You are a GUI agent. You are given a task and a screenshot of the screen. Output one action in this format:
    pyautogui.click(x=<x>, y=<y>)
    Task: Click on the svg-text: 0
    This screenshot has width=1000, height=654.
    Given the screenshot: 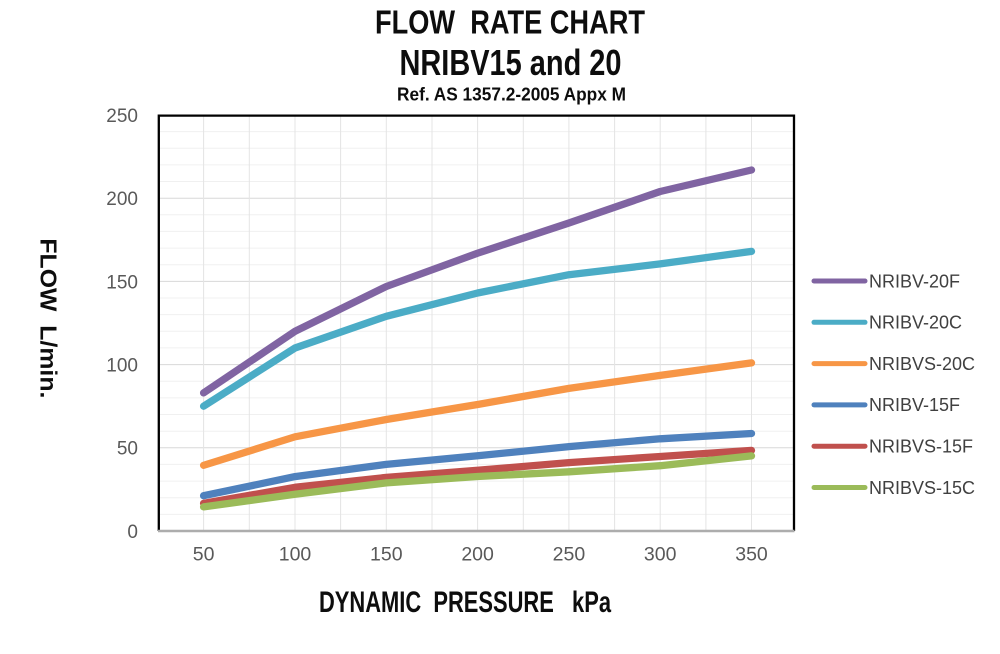 What is the action you would take?
    pyautogui.click(x=132, y=532)
    